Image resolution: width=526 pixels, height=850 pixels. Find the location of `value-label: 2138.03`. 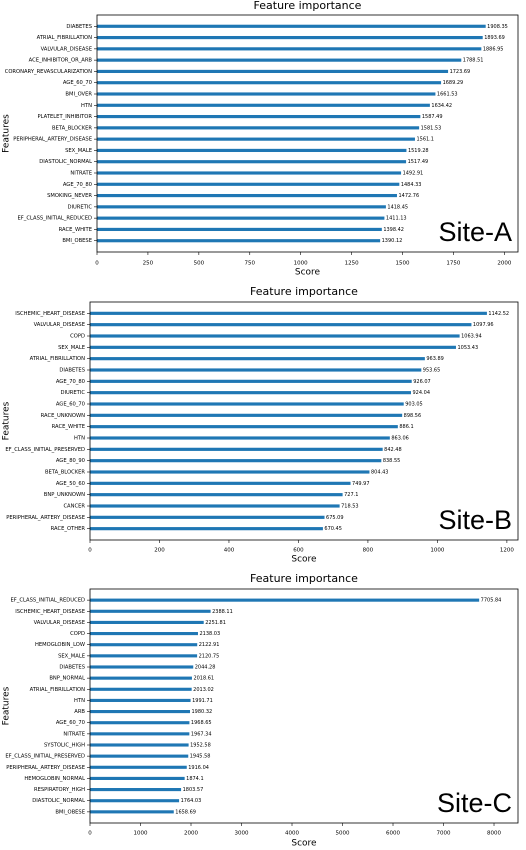

value-label: 2138.03 is located at coordinates (209, 634).